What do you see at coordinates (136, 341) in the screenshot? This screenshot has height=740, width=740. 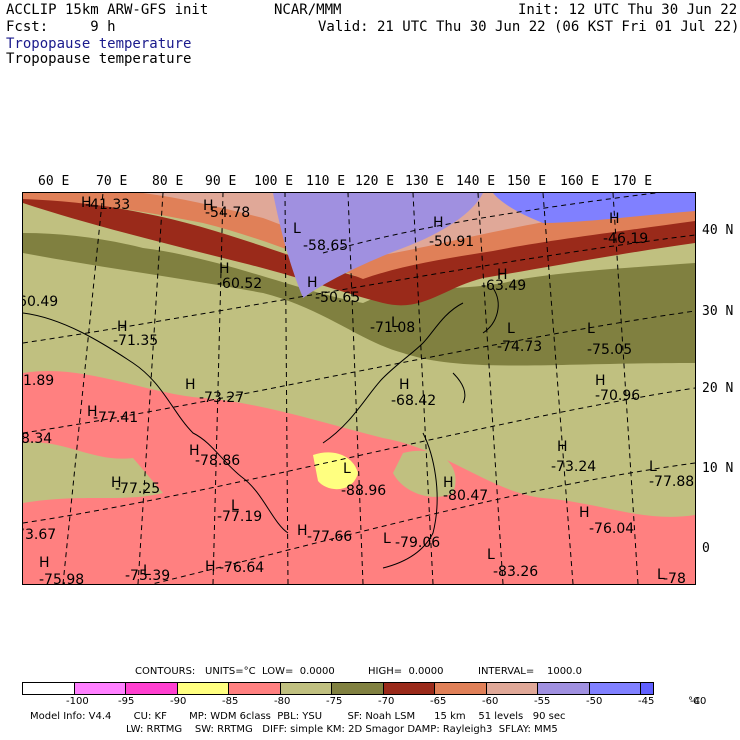 I see `value-label: -71.35` at bounding box center [136, 341].